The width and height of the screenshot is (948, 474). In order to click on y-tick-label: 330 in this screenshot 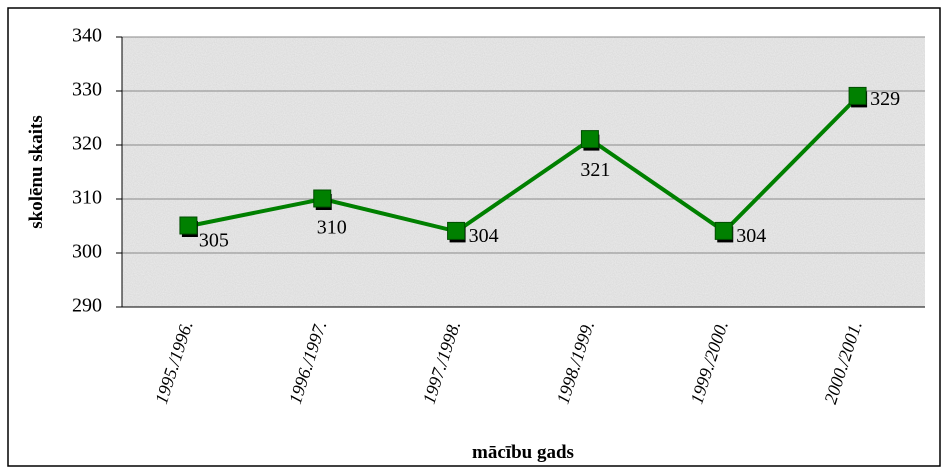, I will do `click(87, 90)`.